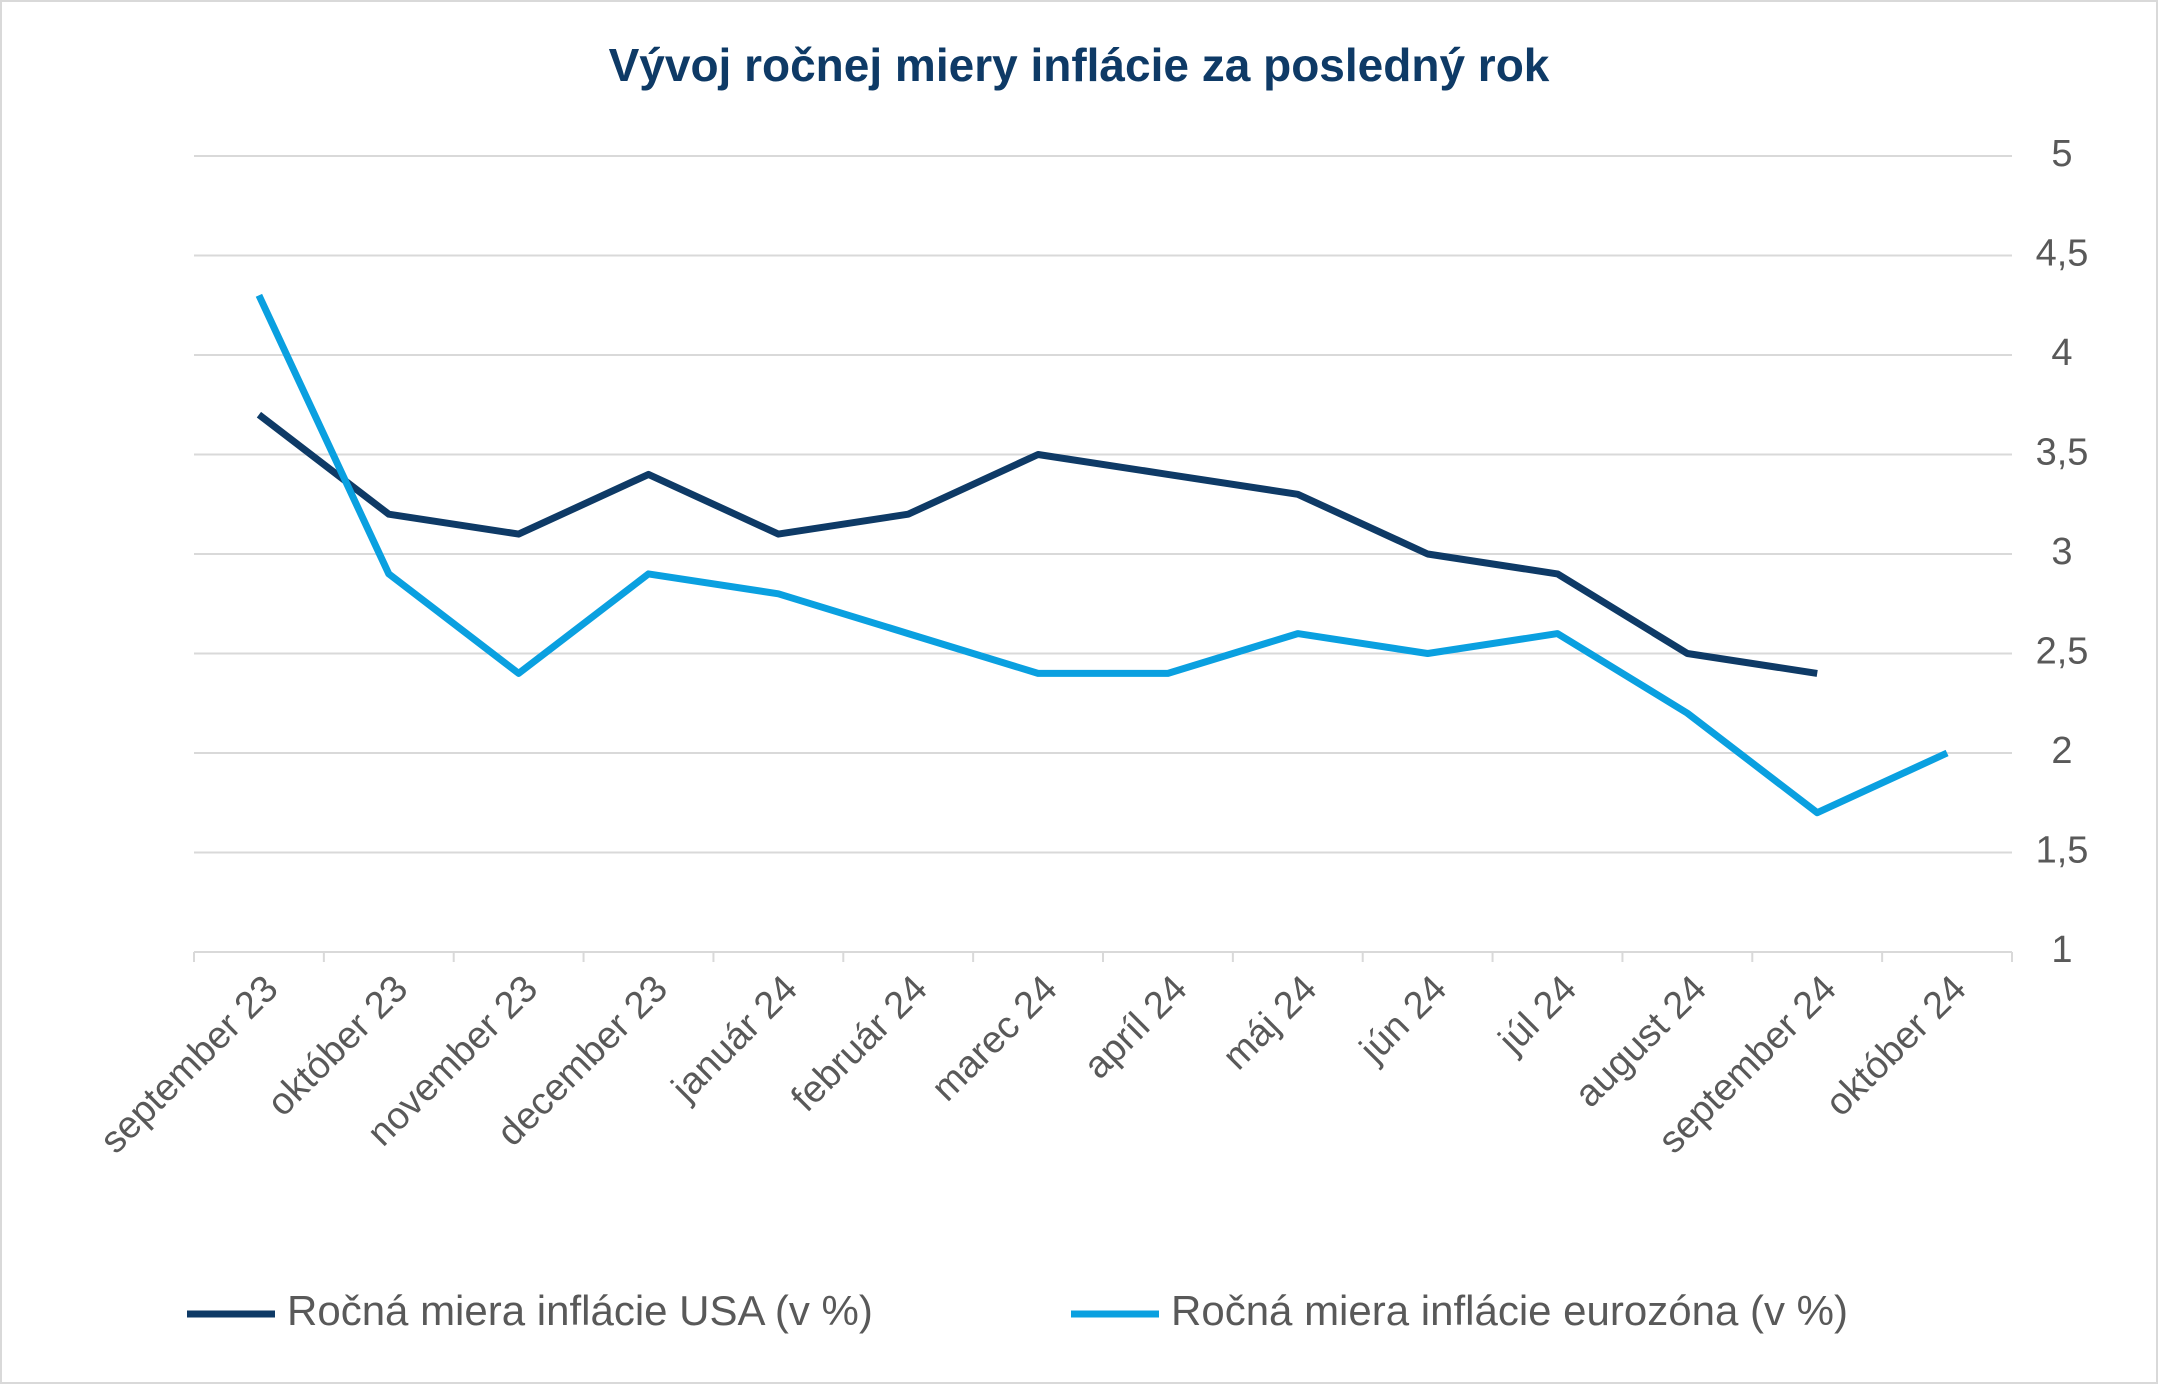 The width and height of the screenshot is (2158, 1384). Describe the element at coordinates (2061, 751) in the screenshot. I see `y-tick-label: 2` at that location.